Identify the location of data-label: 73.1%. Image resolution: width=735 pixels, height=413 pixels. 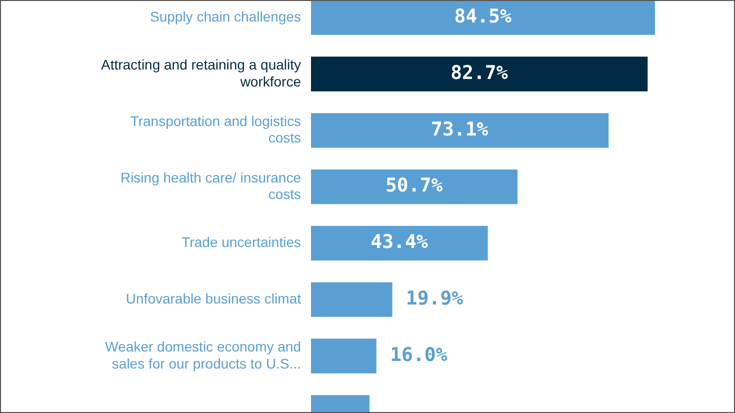
(460, 129).